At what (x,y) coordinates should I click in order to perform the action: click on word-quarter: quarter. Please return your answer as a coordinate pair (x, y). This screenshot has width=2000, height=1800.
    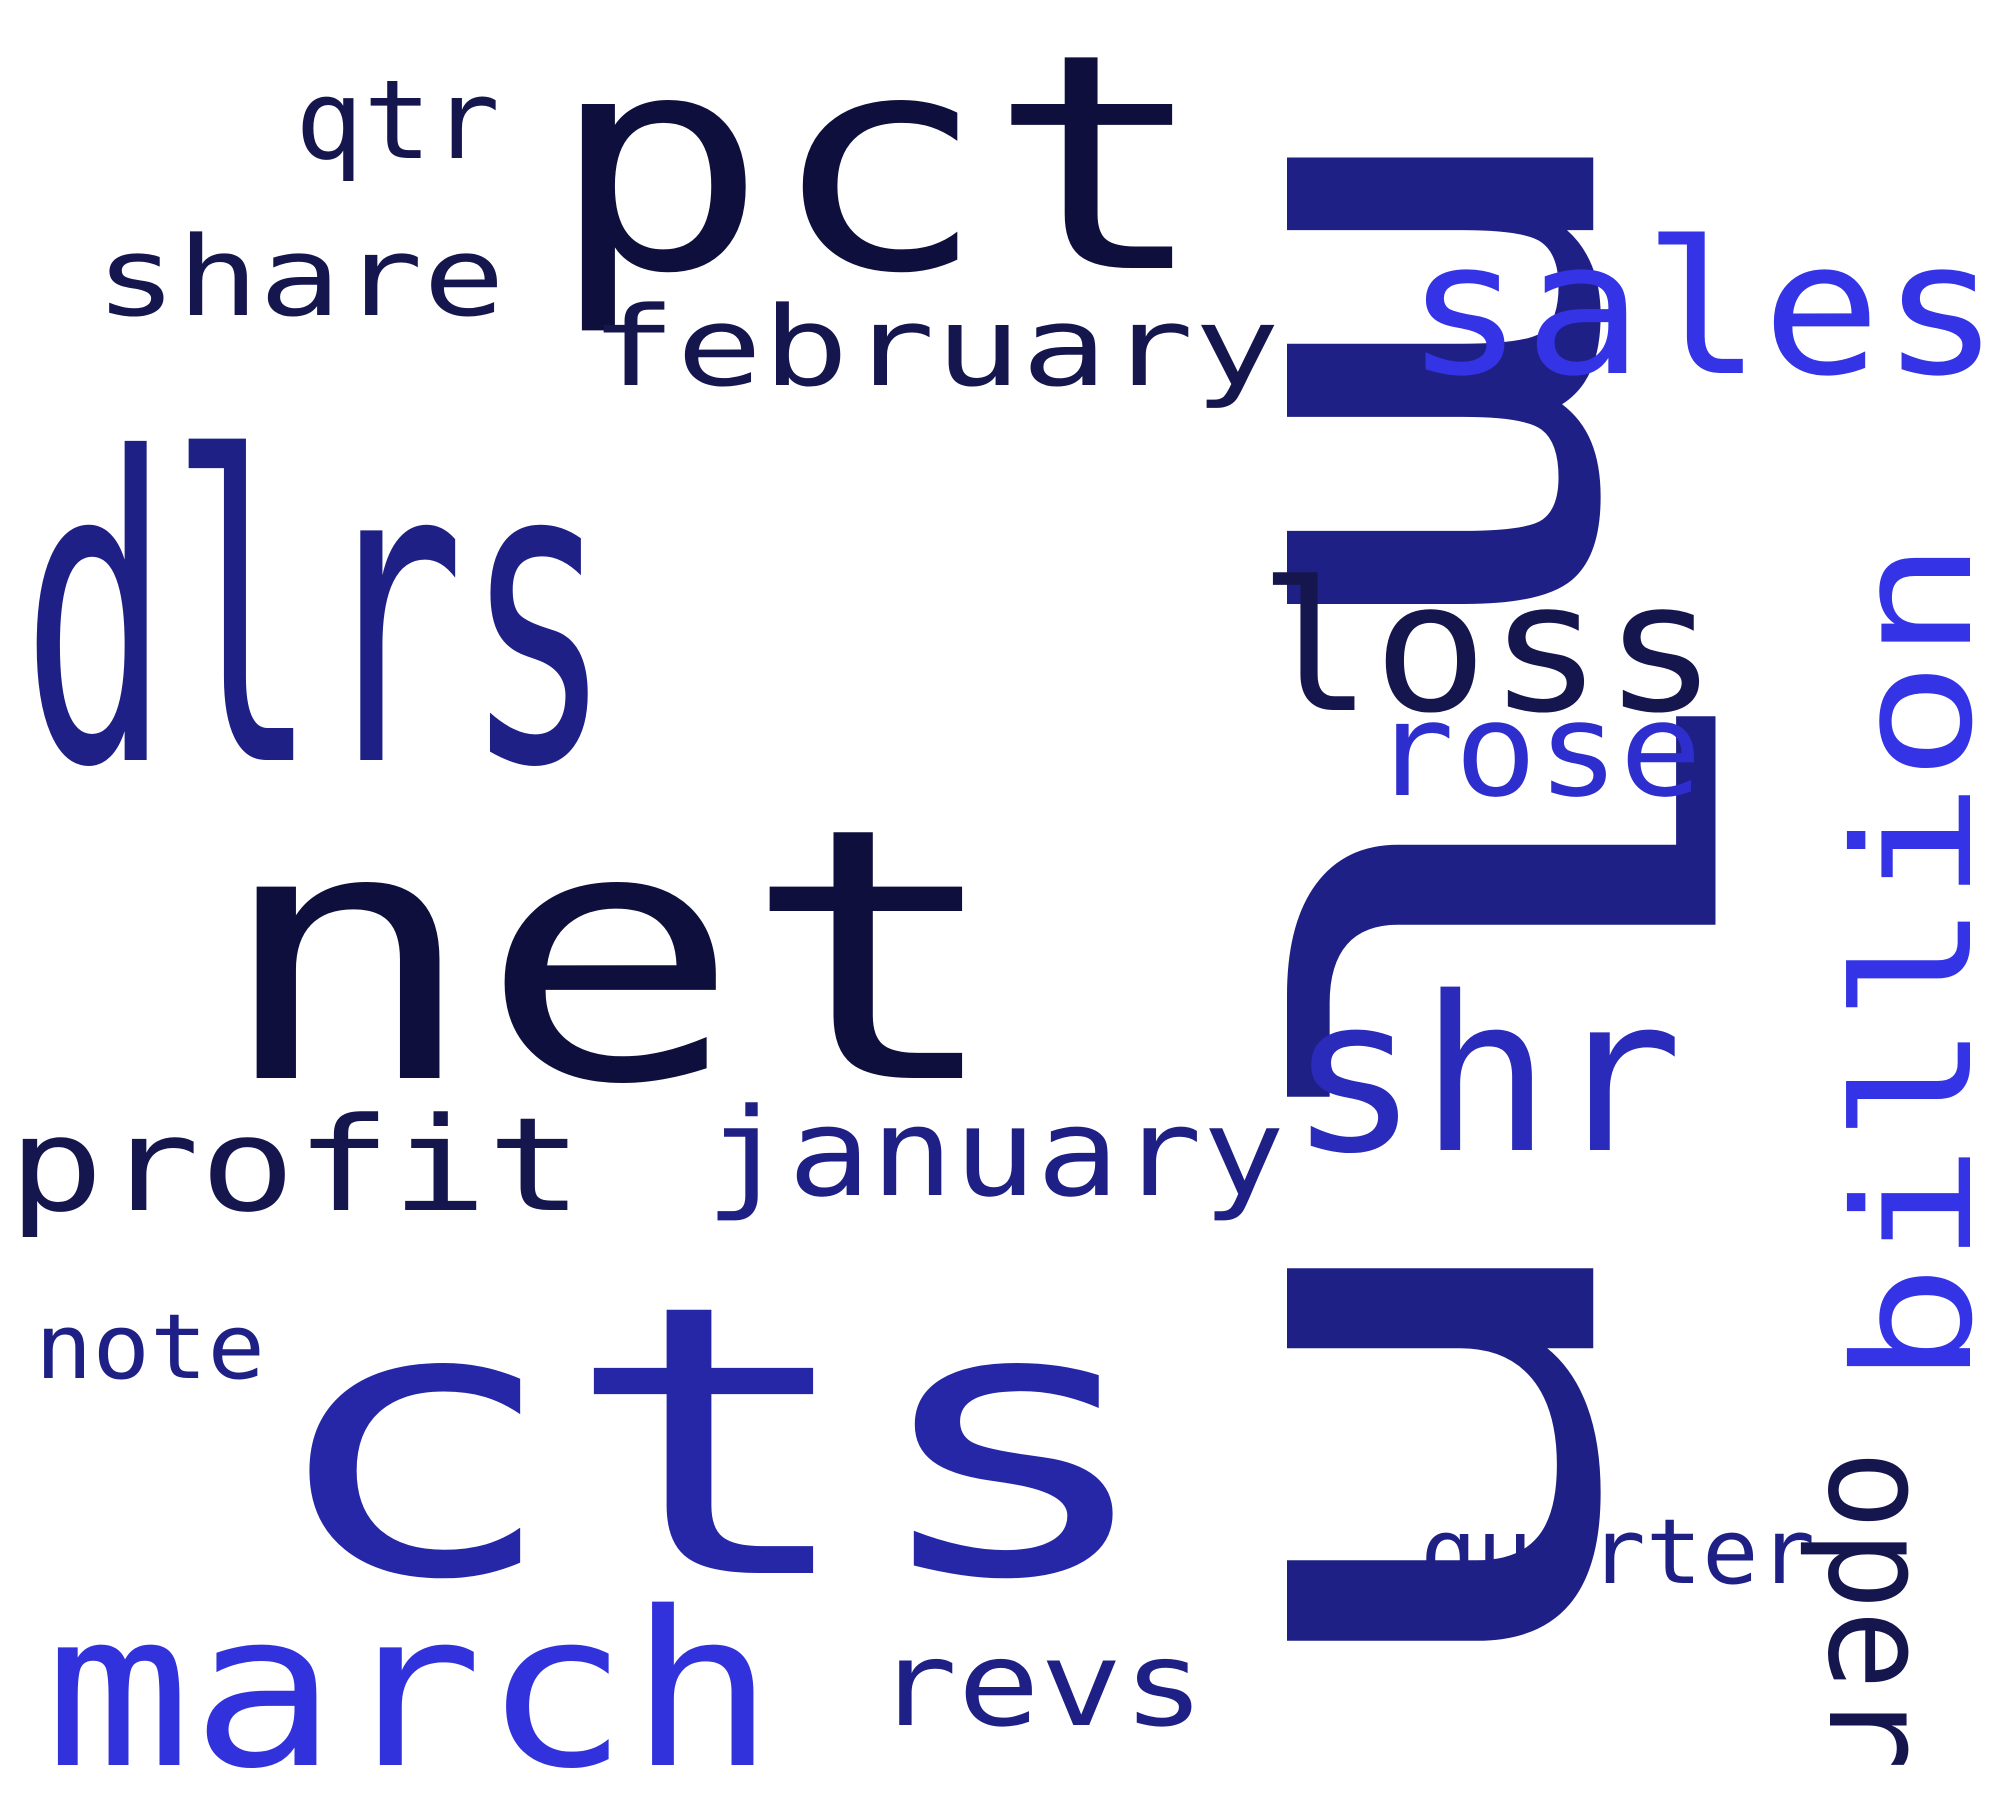
    Looking at the image, I should click on (1617, 1552).